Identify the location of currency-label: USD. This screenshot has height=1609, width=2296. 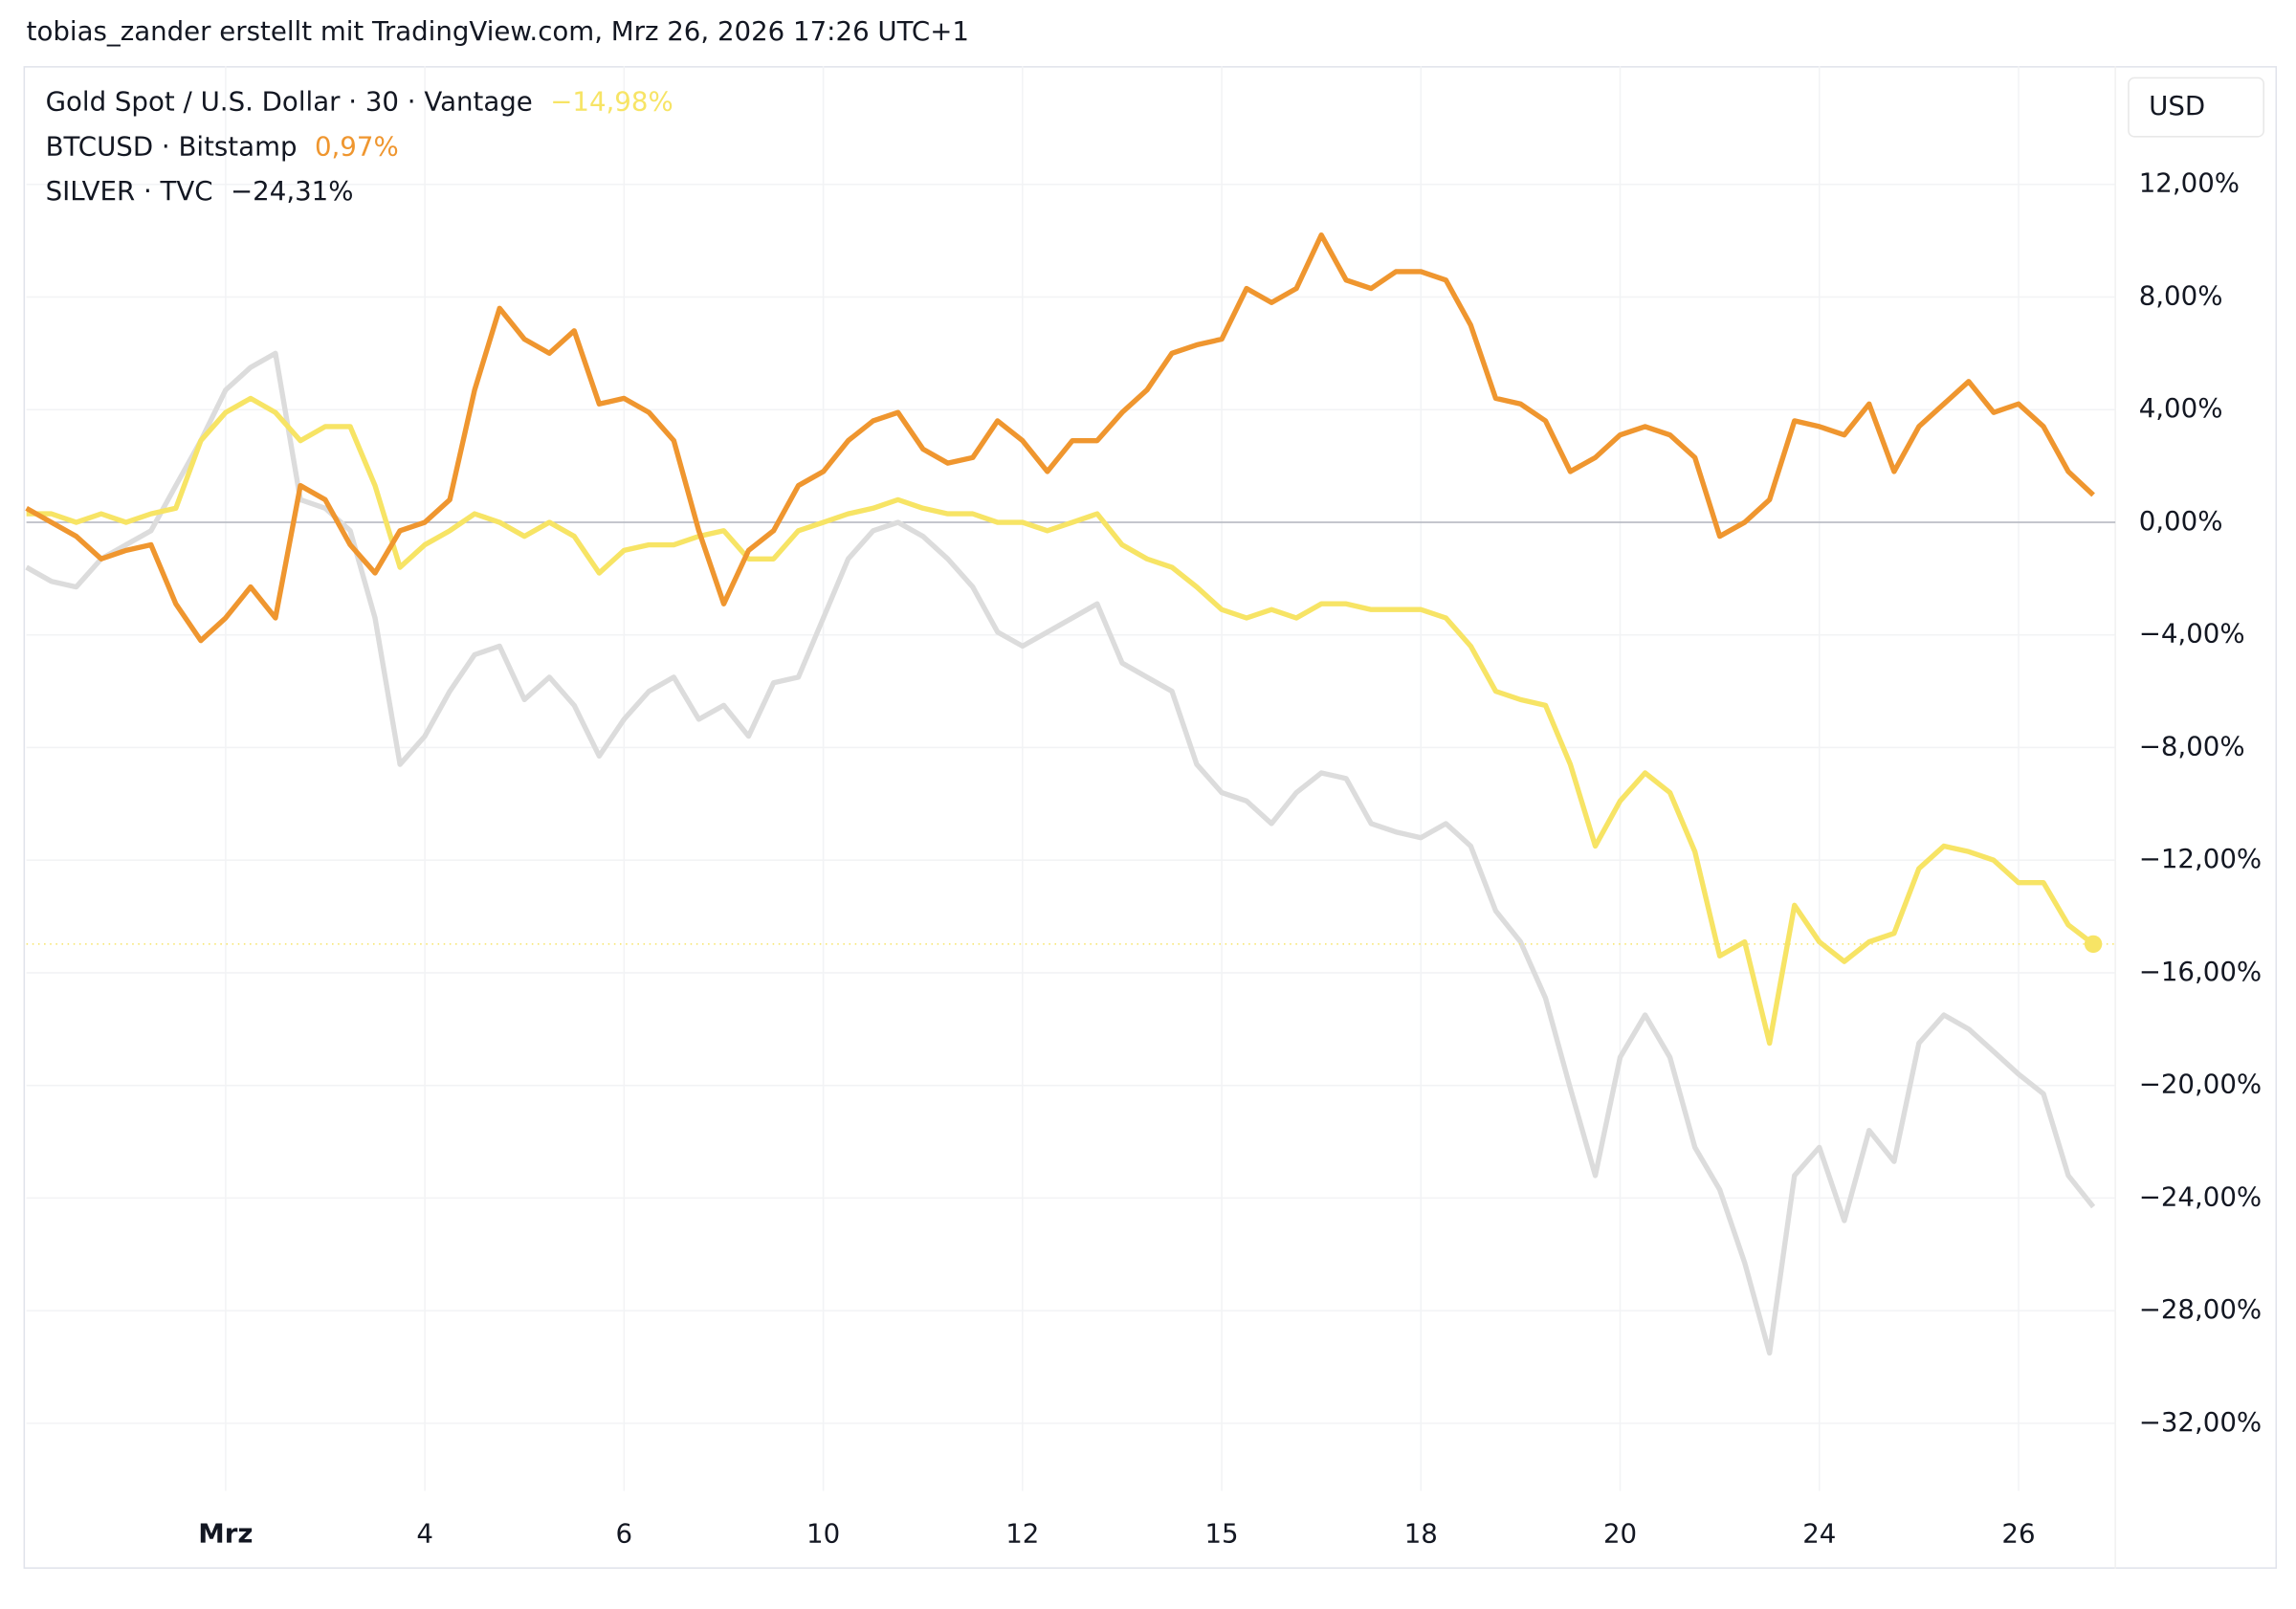
(2177, 105).